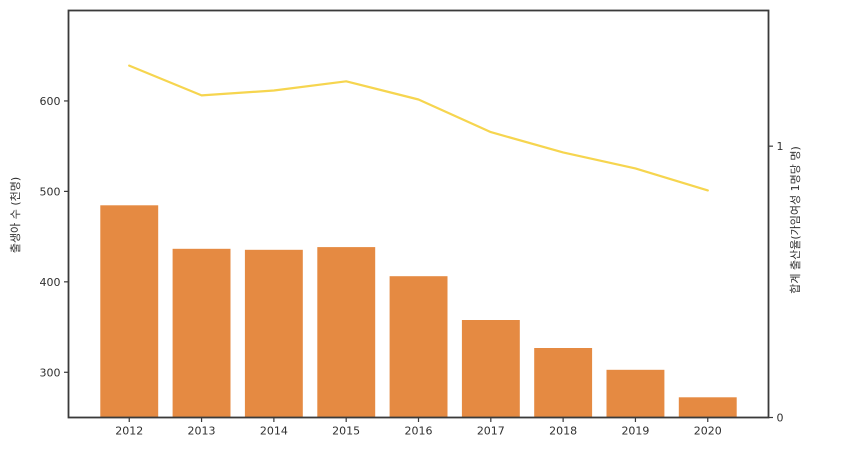 This screenshot has width=848, height=452. What do you see at coordinates (15, 215) in the screenshot?
I see `left-axis-title: 출생아 수 (천명)` at bounding box center [15, 215].